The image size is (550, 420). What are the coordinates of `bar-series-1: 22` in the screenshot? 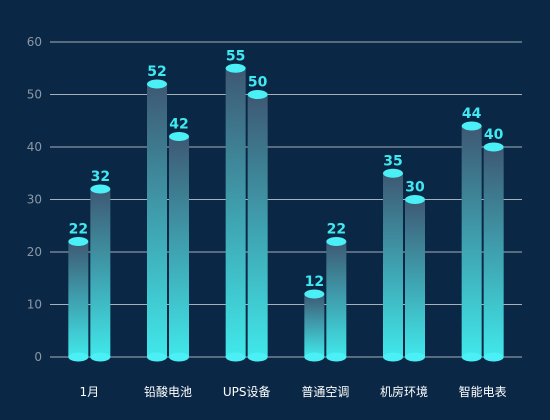 It's located at (78, 292).